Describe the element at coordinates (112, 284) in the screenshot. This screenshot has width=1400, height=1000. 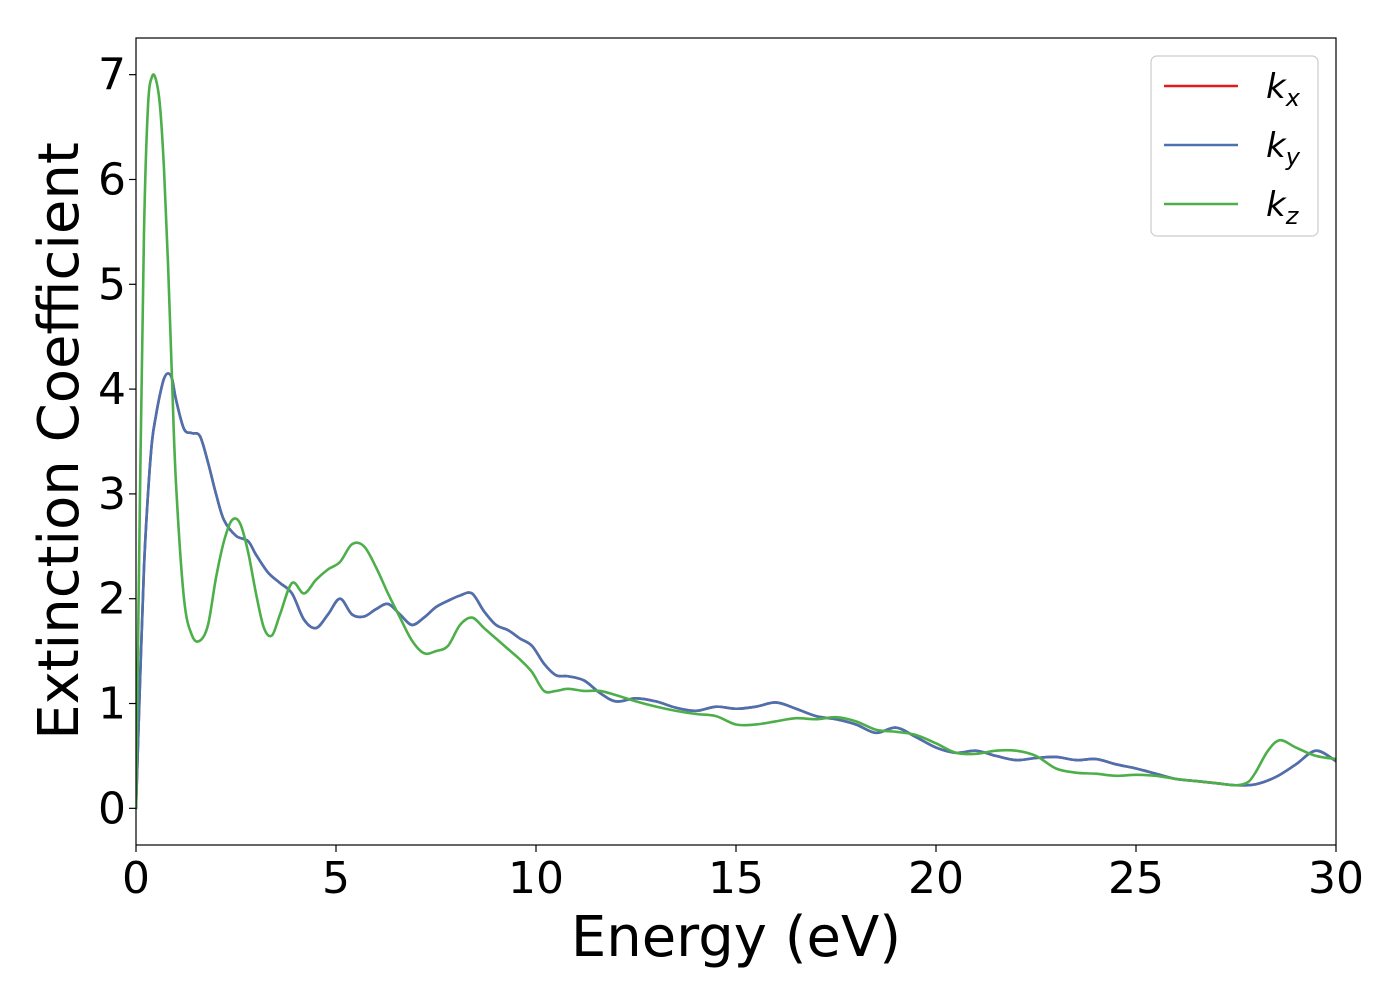
I see `y-tick-label: 5` at that location.